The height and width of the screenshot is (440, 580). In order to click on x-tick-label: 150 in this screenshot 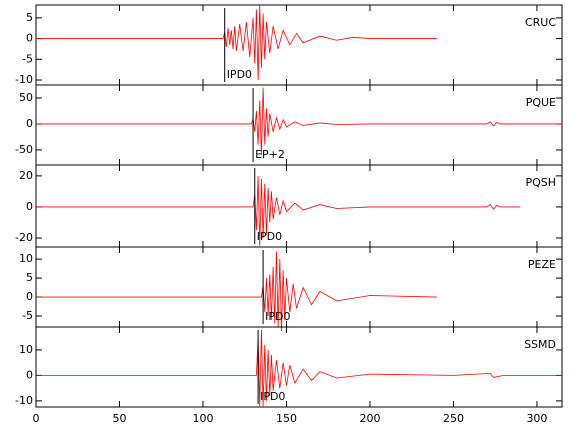, I will do `click(286, 418)`.